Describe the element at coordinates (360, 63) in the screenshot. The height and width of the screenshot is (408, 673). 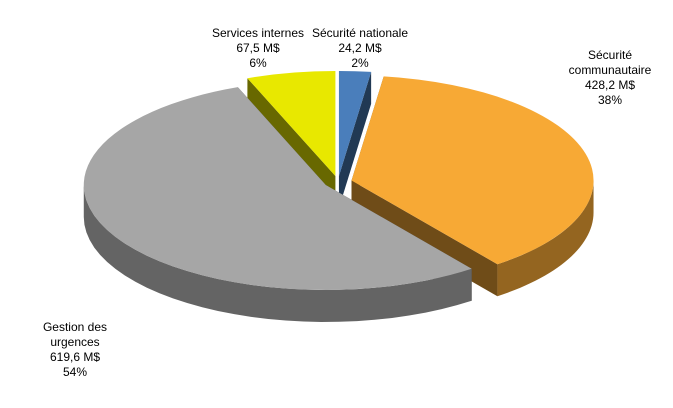
I see `percent-label: 2%` at that location.